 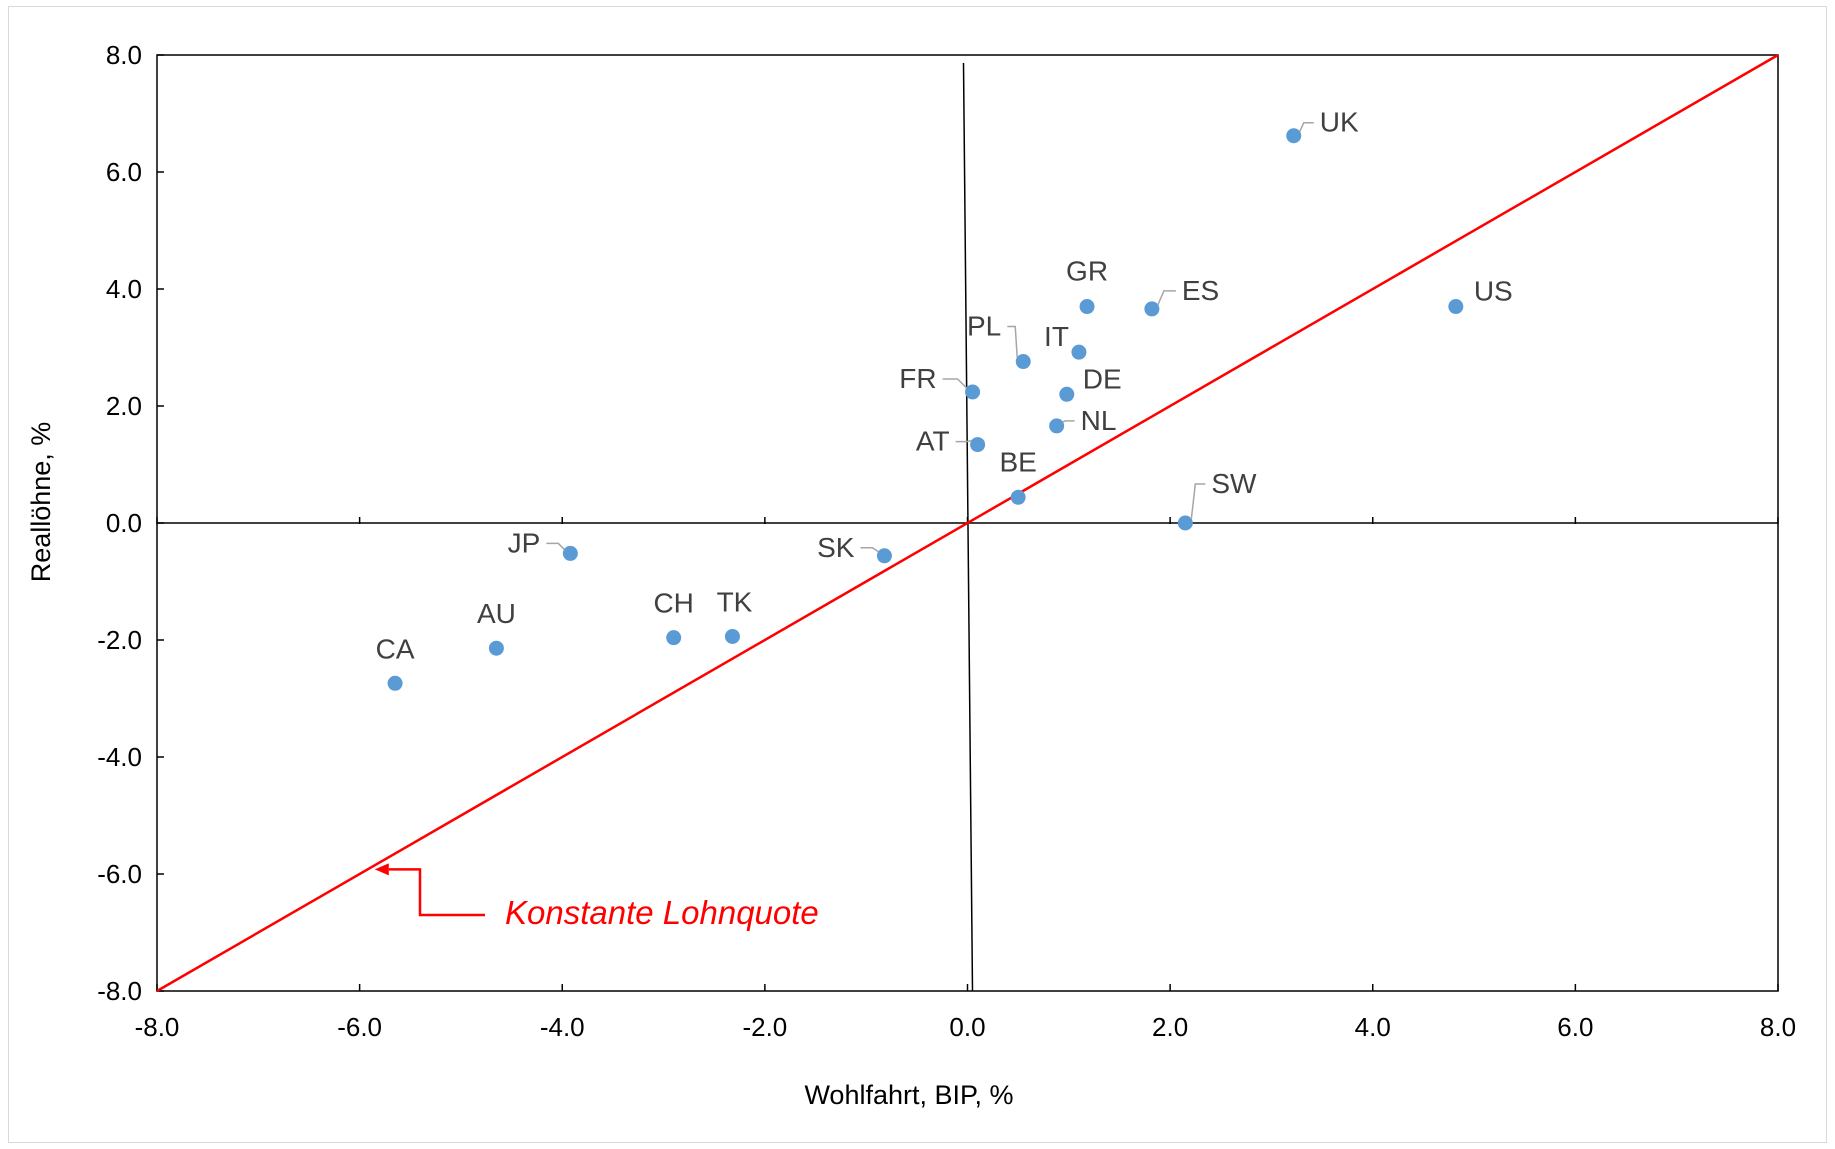 I want to click on y-tick-label: -6.0, so click(x=119, y=874).